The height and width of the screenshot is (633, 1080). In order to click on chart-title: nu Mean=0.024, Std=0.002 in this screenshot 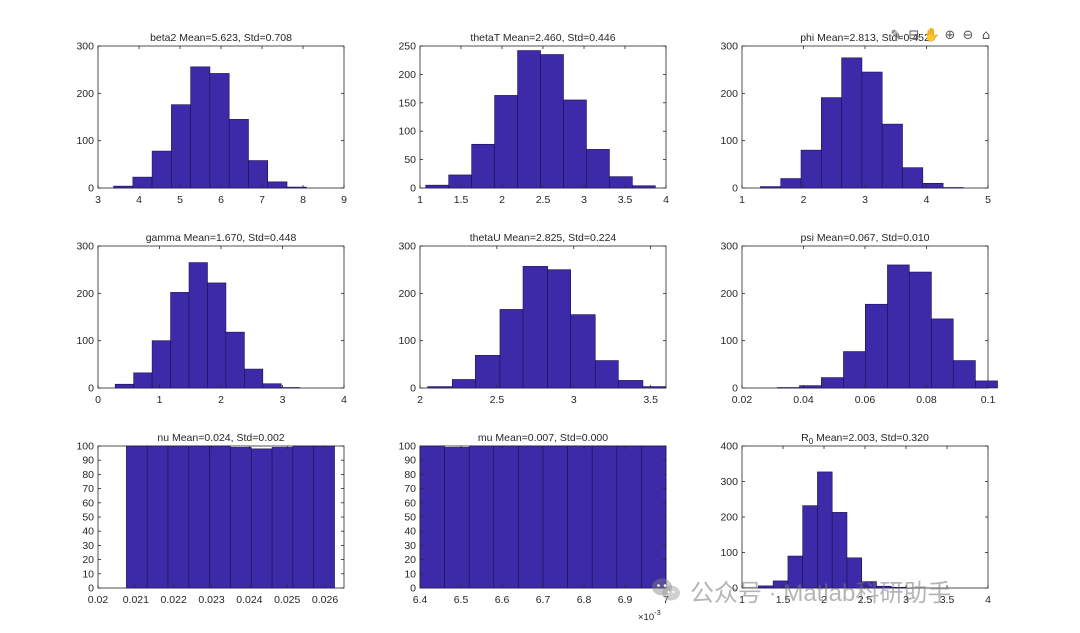, I will do `click(220, 438)`.